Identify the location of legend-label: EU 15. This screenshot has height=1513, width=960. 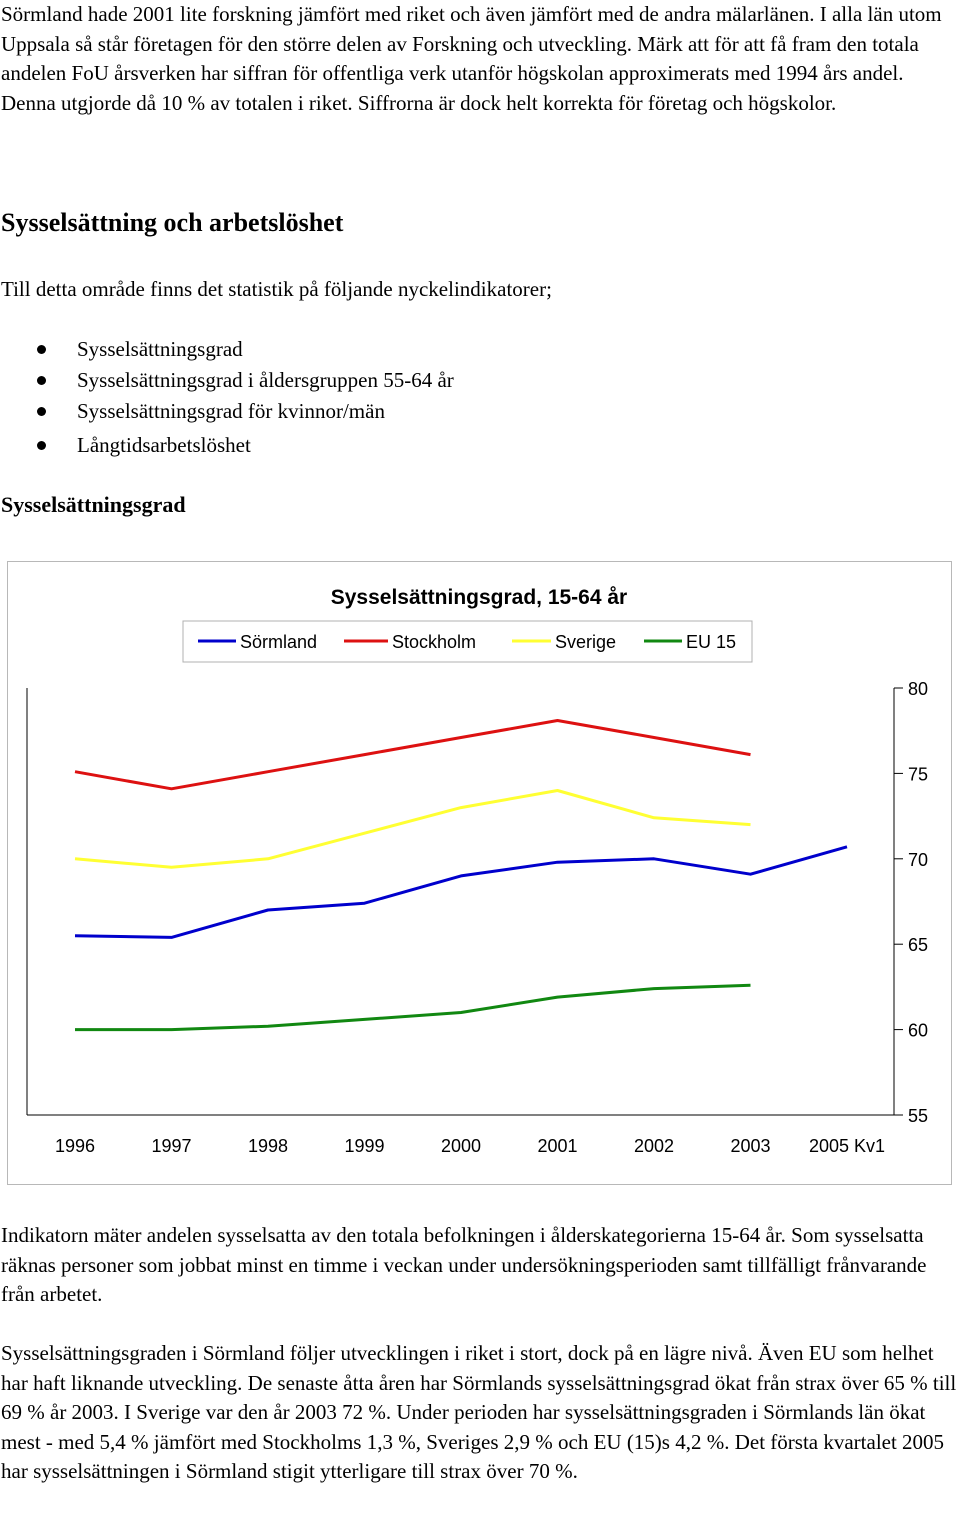
(711, 642).